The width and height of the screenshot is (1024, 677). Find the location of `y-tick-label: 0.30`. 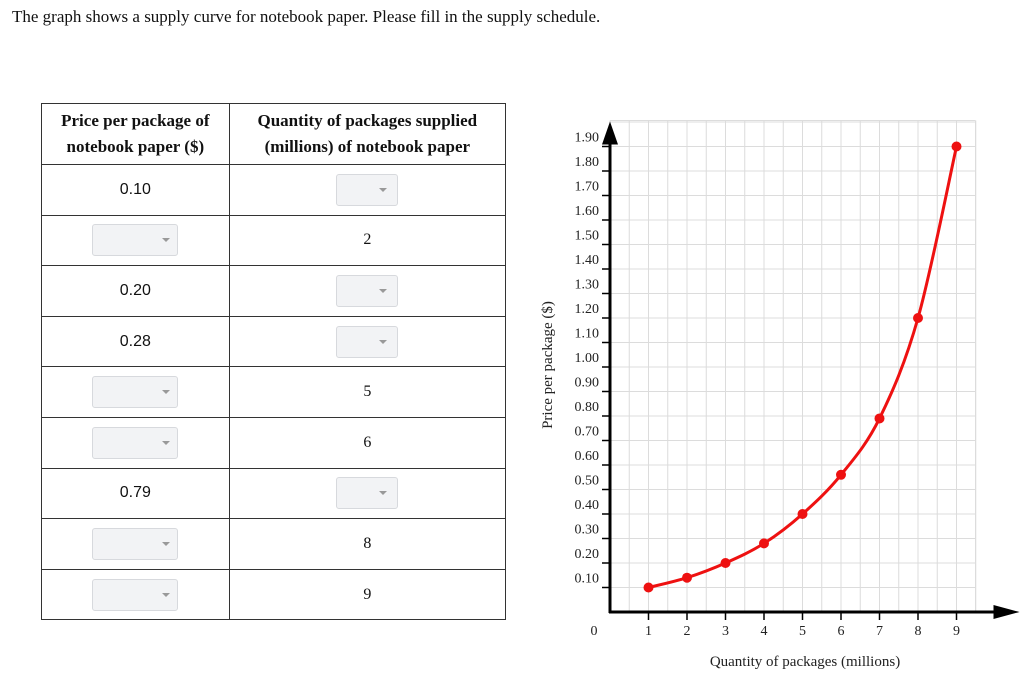

y-tick-label: 0.30 is located at coordinates (587, 530).